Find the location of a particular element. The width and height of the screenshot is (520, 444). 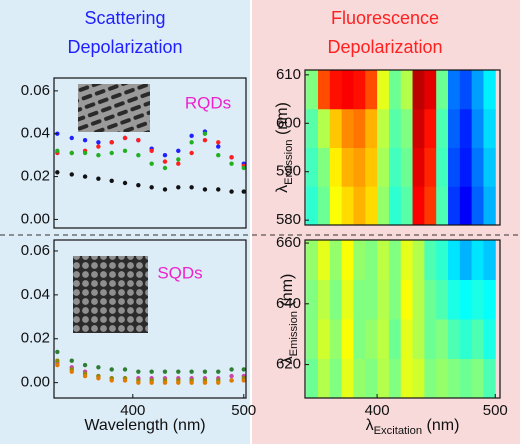

axis-label: λExcitation (nm) is located at coordinates (413, 427).